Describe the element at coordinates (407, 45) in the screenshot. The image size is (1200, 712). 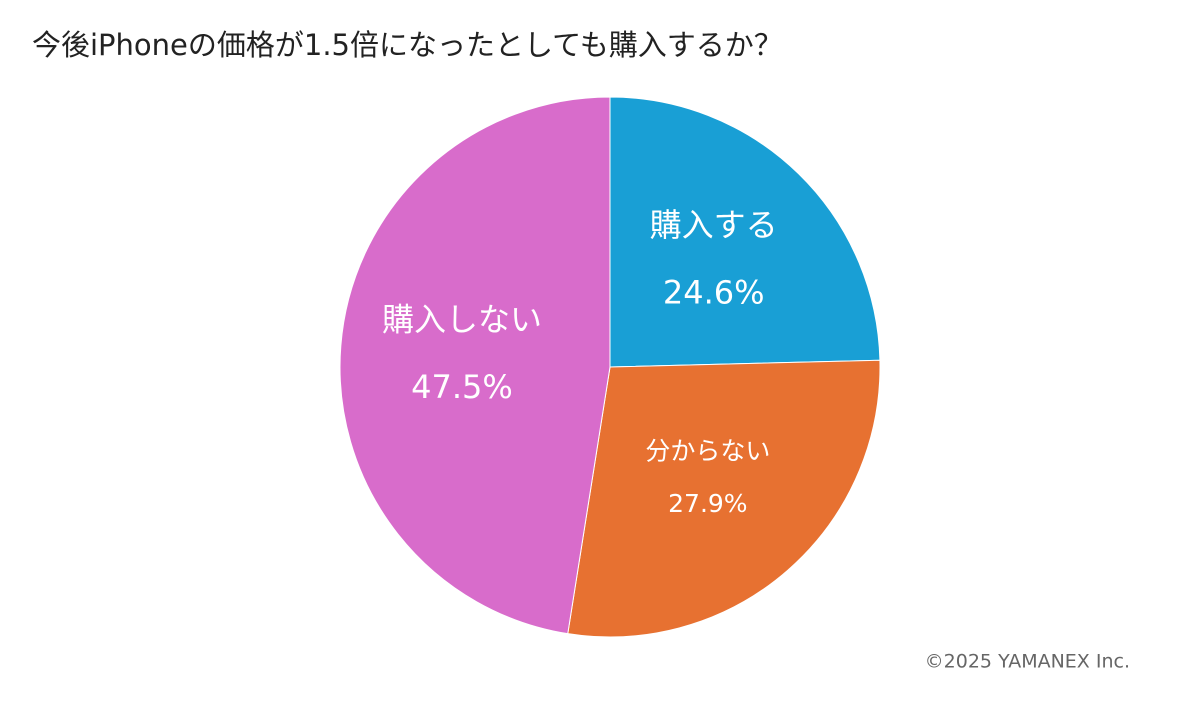
I see `chart-title: 今後iPhoneの価格が1.5倍になったとしても購入するか？` at that location.